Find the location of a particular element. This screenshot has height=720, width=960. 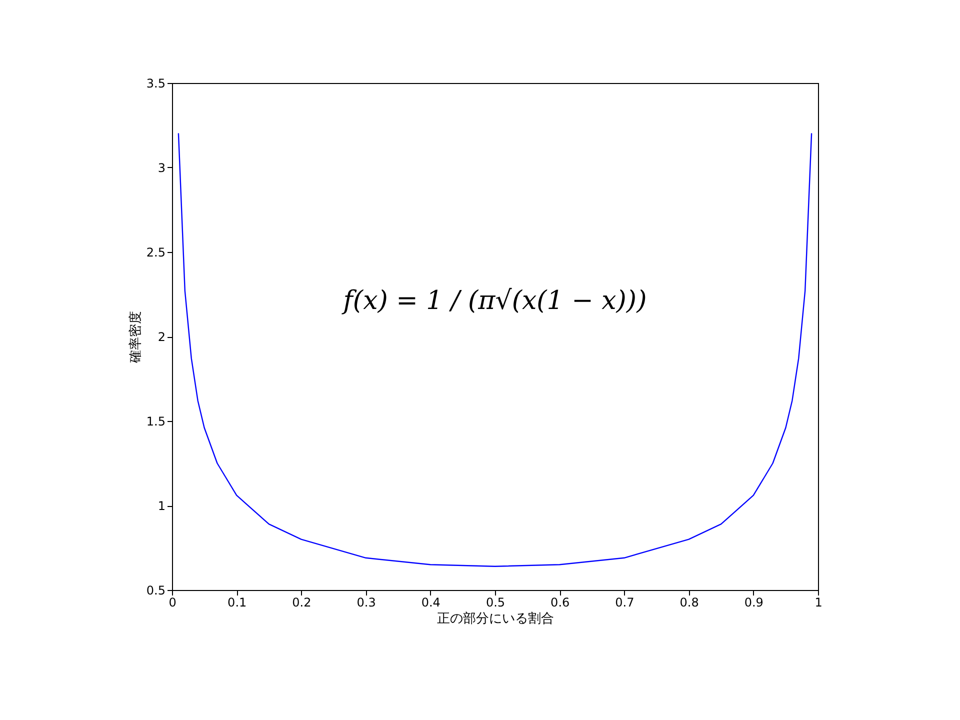

x-tick-label: 0.5 is located at coordinates (496, 603).